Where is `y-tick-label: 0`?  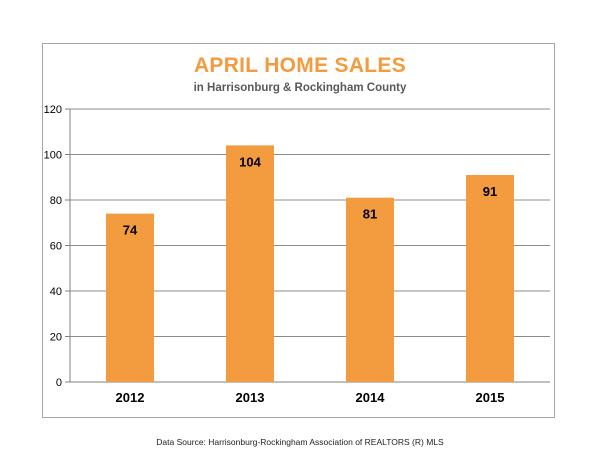
y-tick-label: 0 is located at coordinates (59, 383).